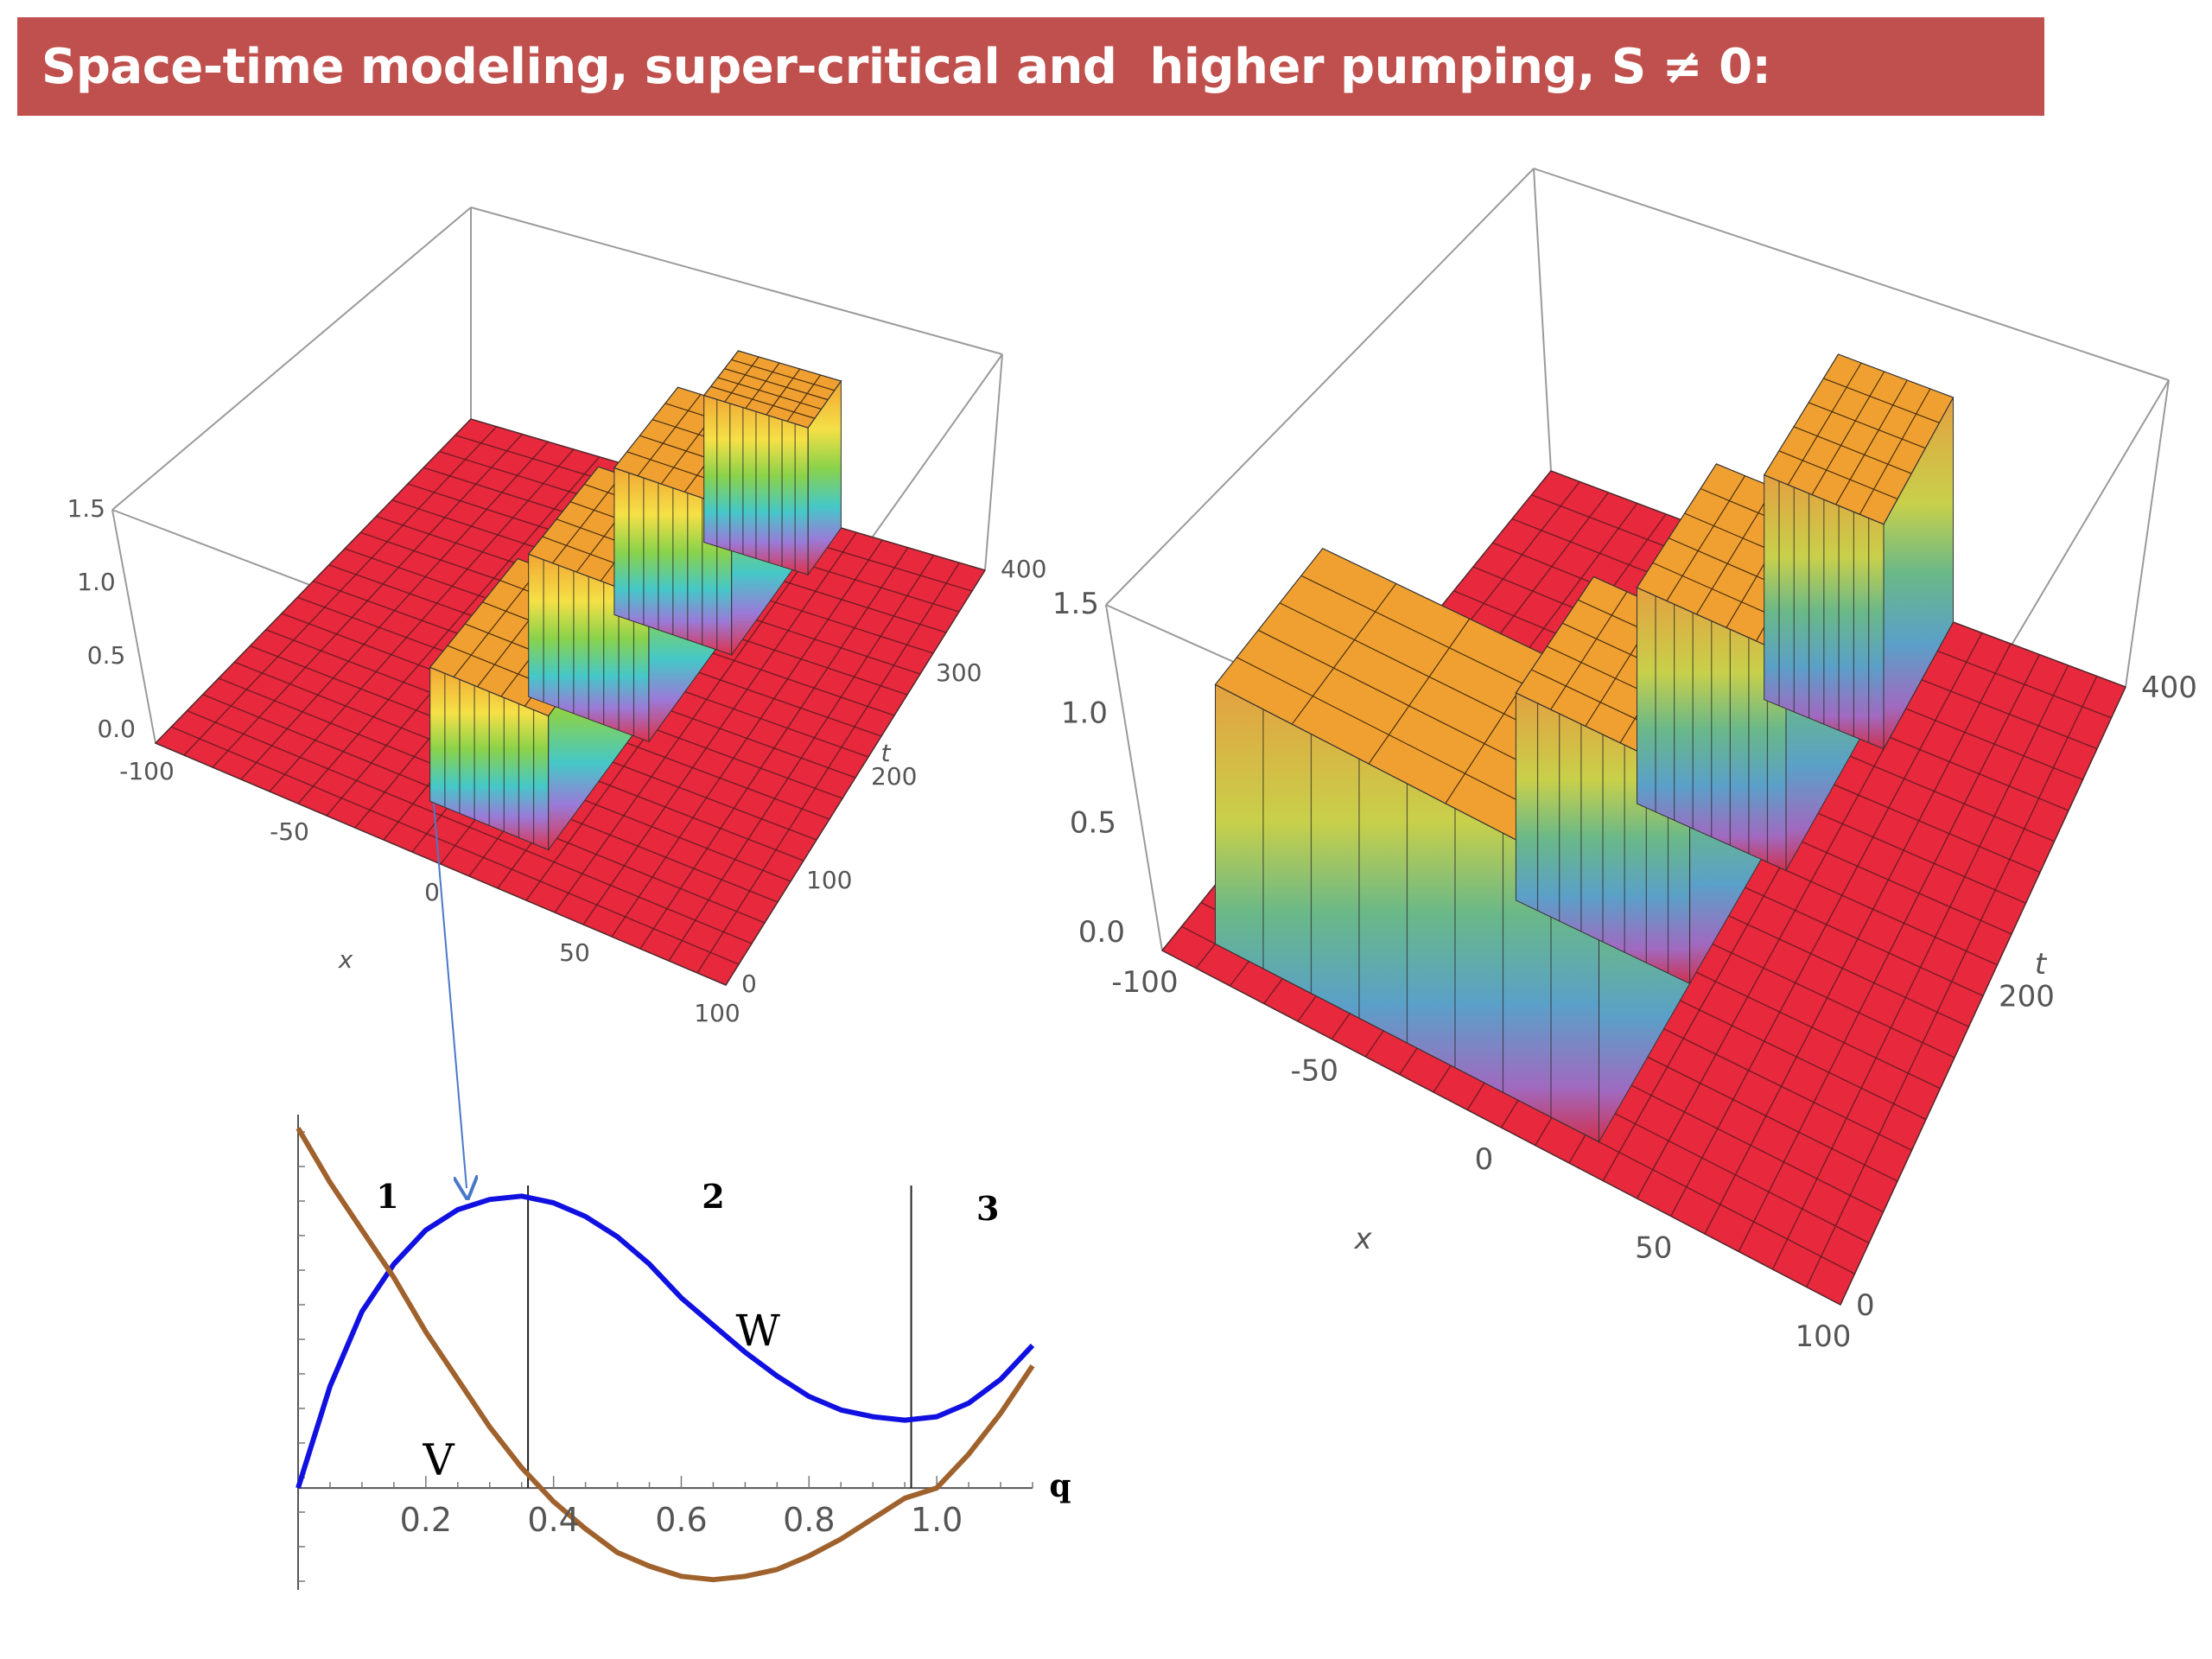 This screenshot has height=1659, width=2212. What do you see at coordinates (439, 1459) in the screenshot?
I see `curve-label-V: V` at bounding box center [439, 1459].